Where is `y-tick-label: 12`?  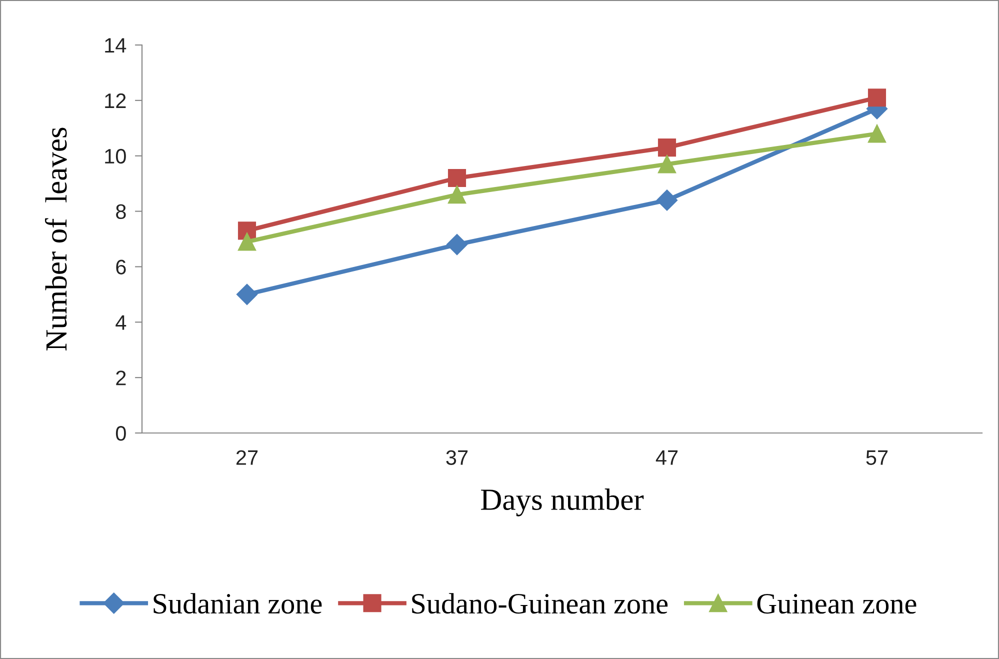
y-tick-label: 12 is located at coordinates (115, 100).